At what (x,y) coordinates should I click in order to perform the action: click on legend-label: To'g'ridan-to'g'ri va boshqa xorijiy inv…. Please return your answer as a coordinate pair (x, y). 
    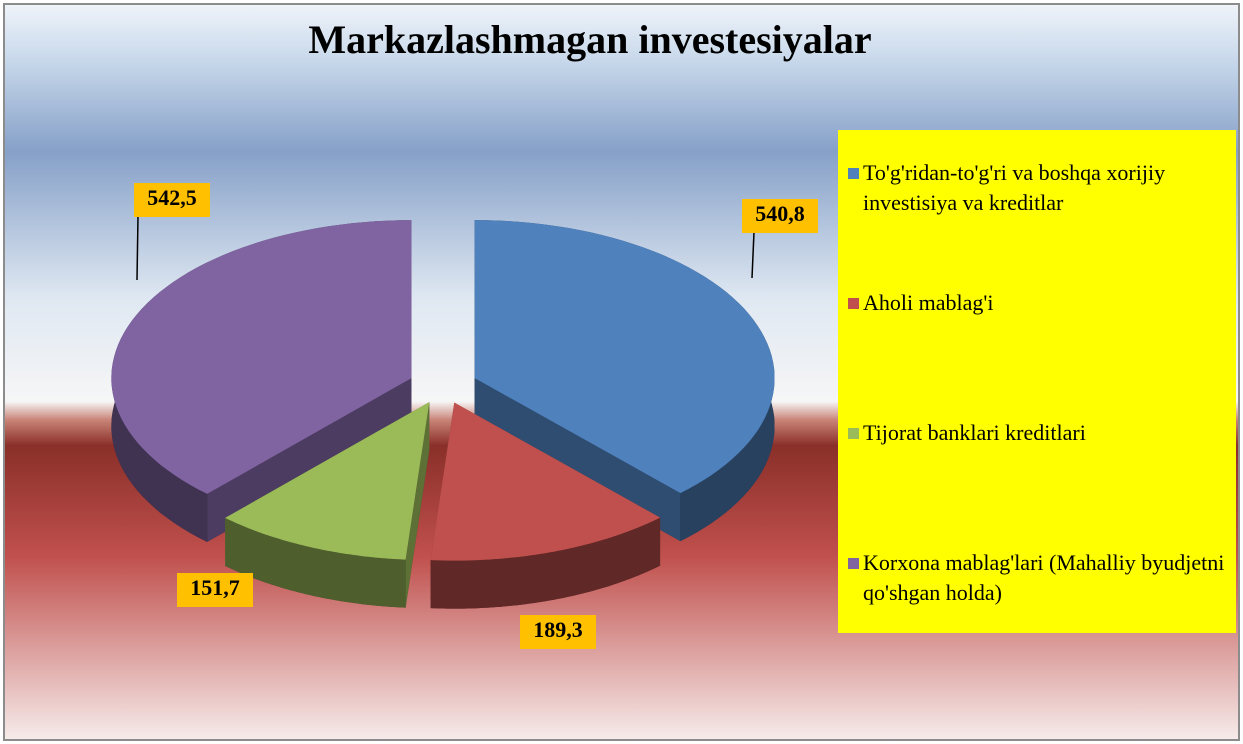
    Looking at the image, I should click on (1014, 187).